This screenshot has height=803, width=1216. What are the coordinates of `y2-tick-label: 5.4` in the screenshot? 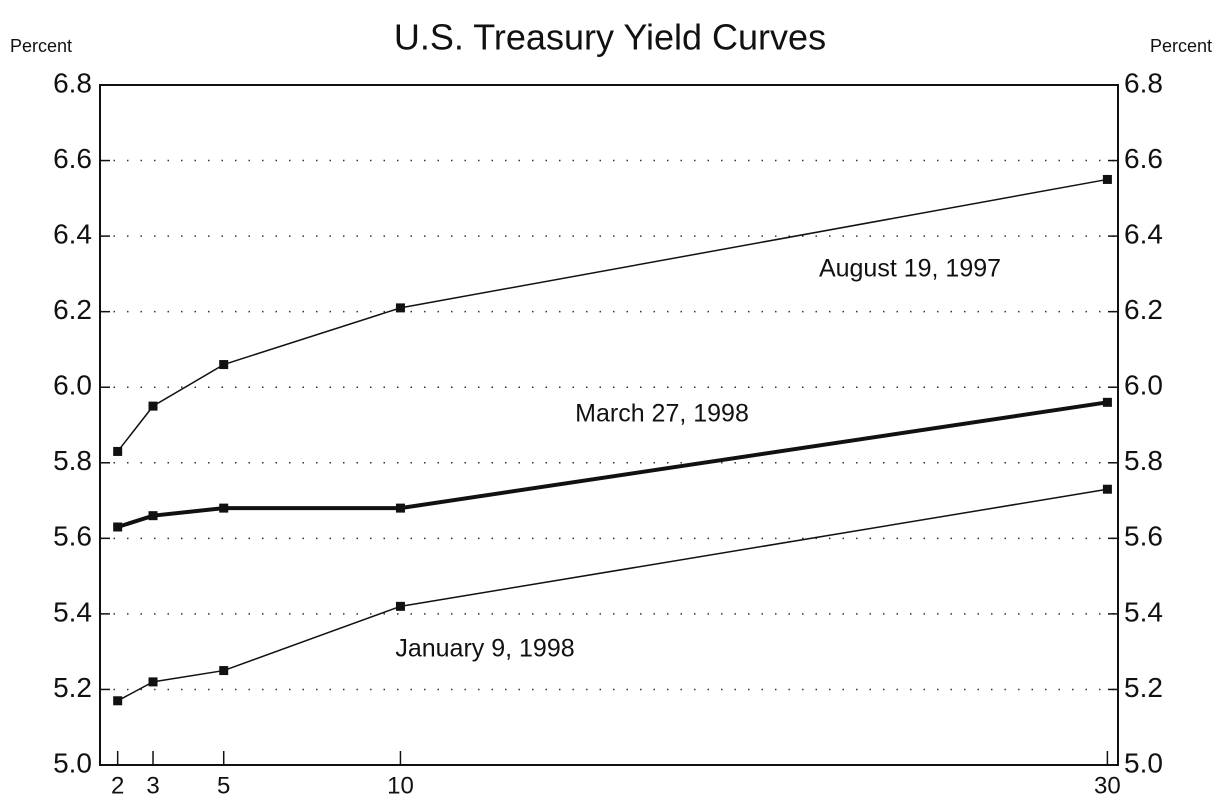 It's located at (1143, 611).